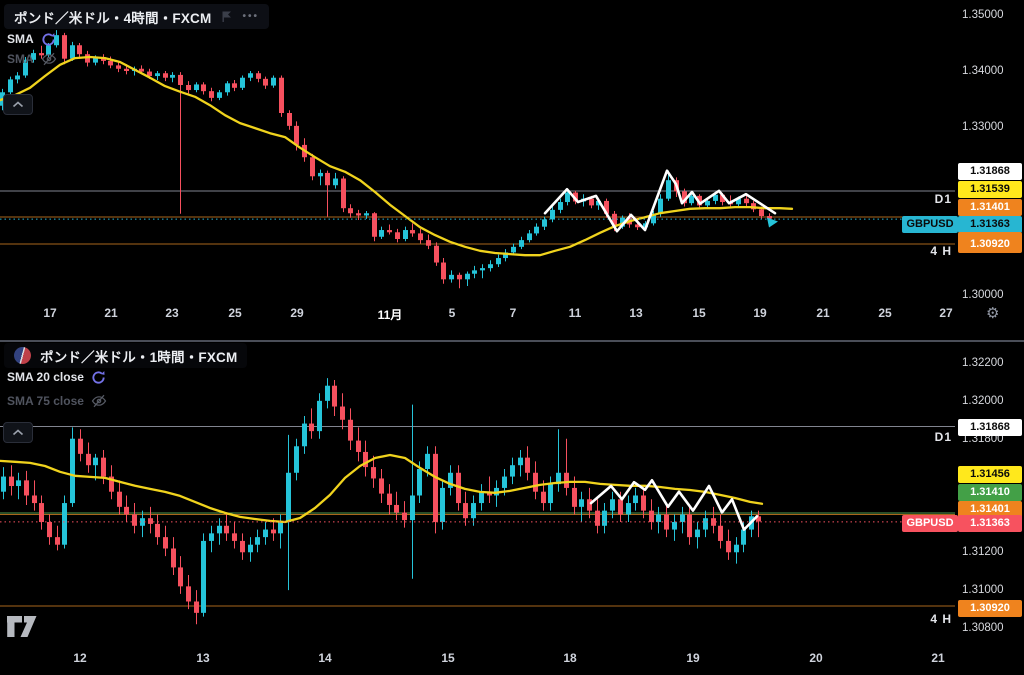  What do you see at coordinates (45, 377) in the screenshot?
I see `sma20-label: SMA 20 close` at bounding box center [45, 377].